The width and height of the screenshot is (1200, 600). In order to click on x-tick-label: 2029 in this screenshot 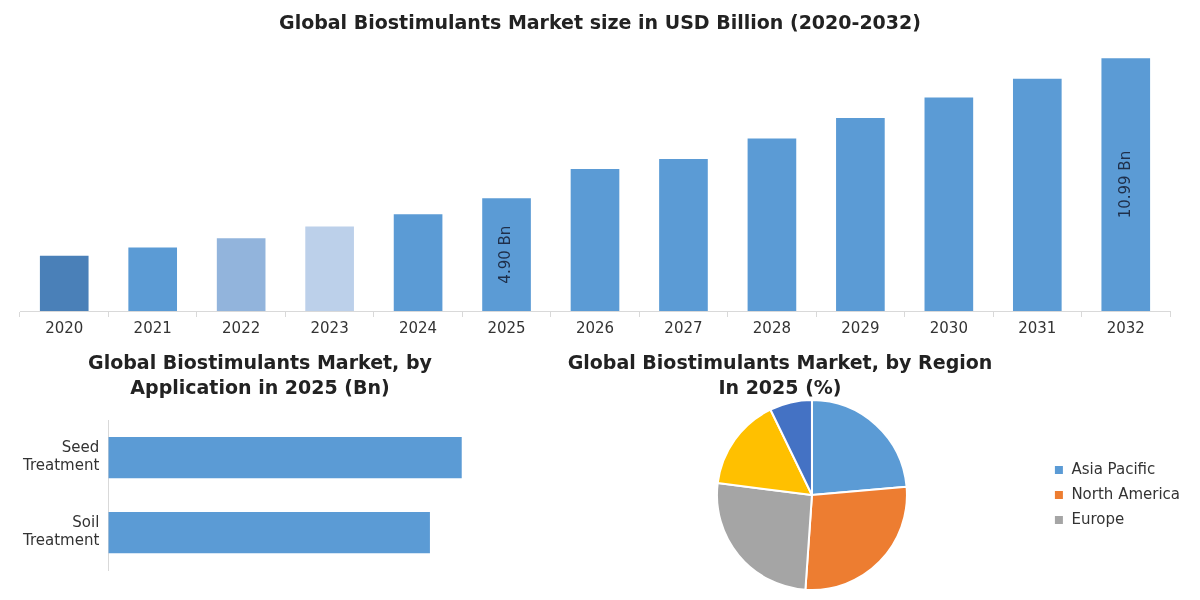, I will do `click(860, 327)`.